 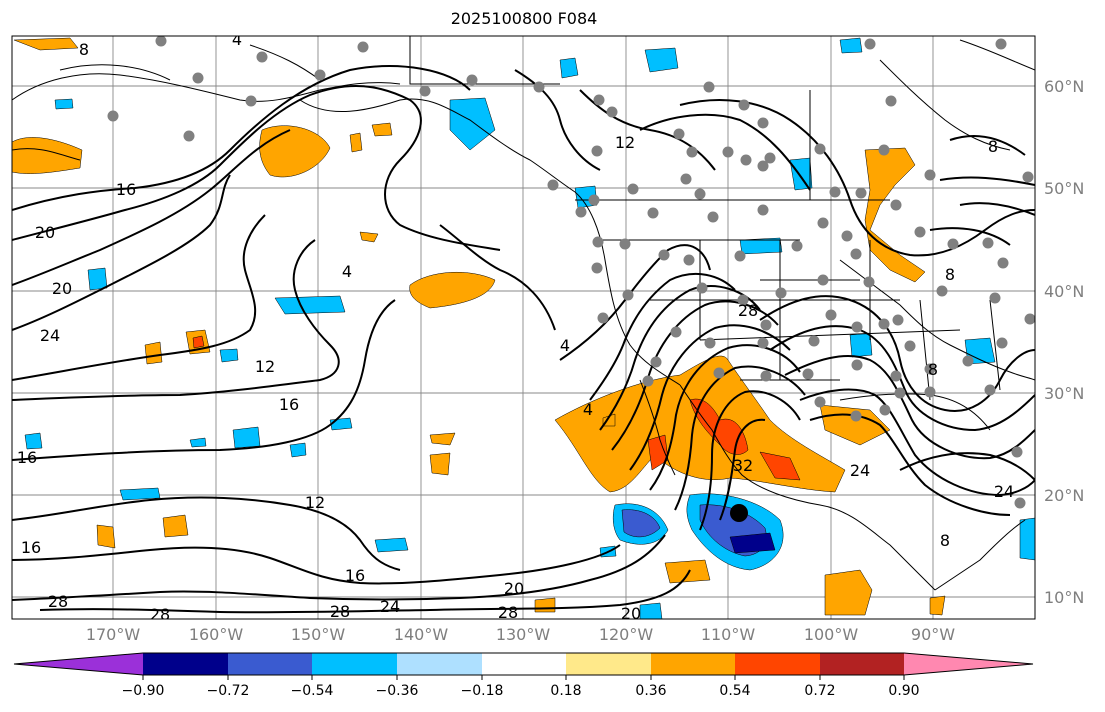 I want to click on lat-label: 10°N, so click(x=1064, y=597).